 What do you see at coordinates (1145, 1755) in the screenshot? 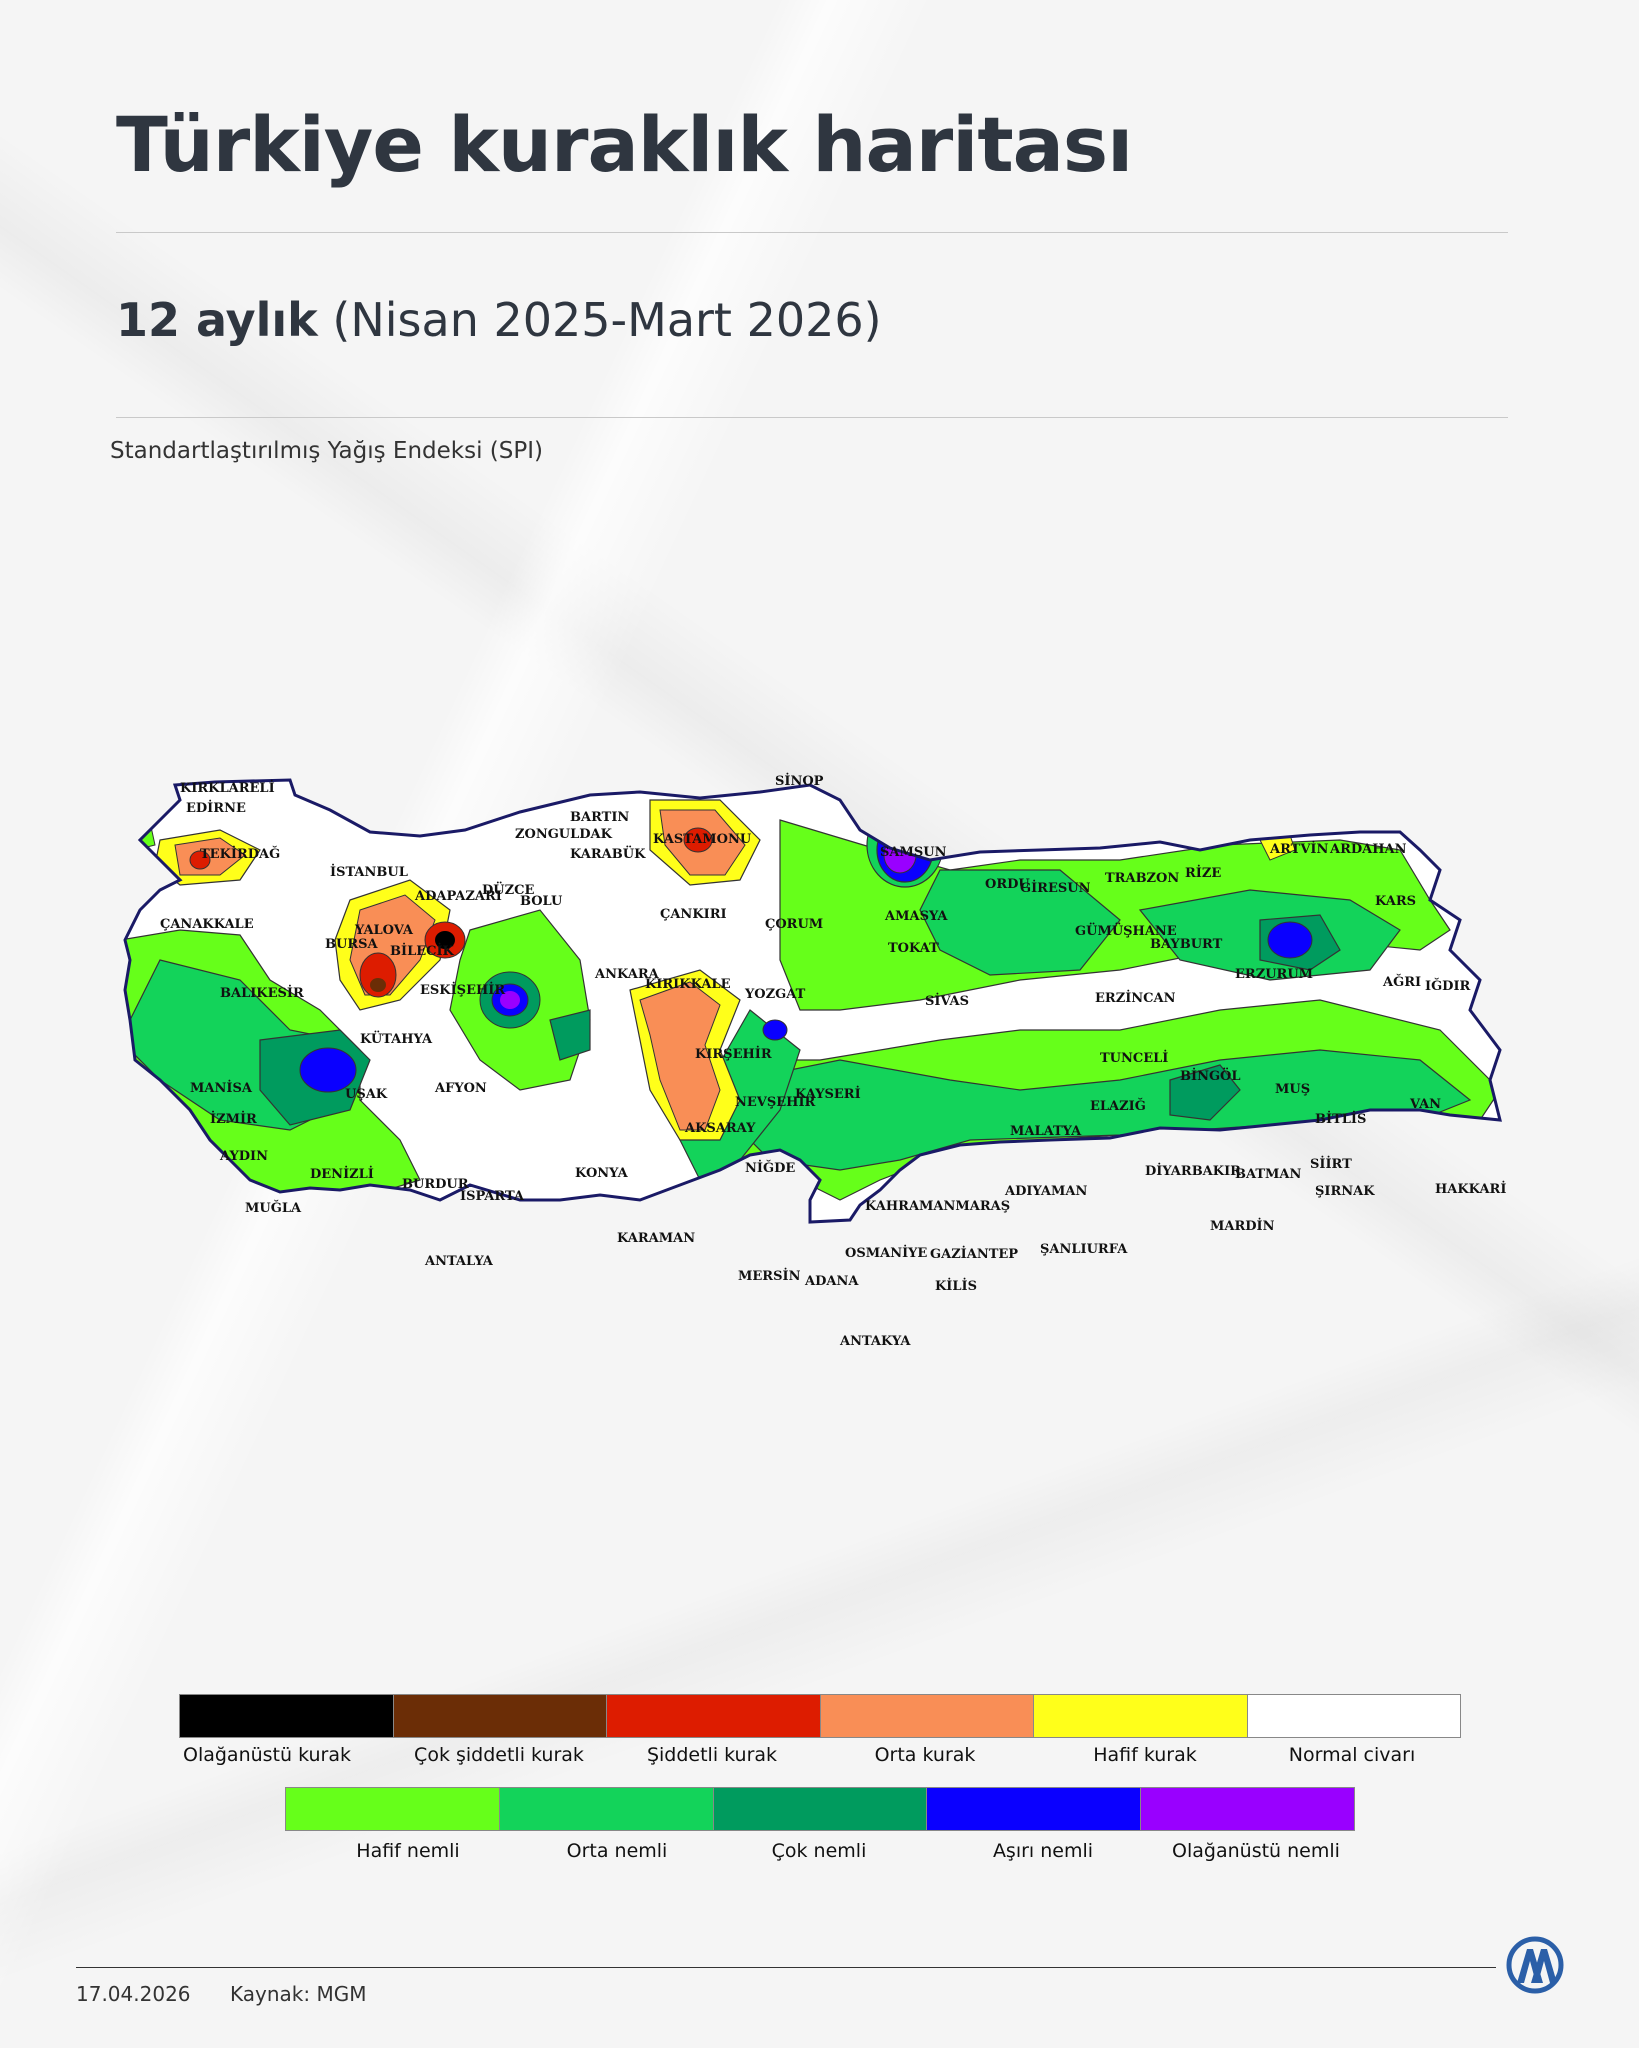
I see `legend-label: Hafif kurak` at bounding box center [1145, 1755].